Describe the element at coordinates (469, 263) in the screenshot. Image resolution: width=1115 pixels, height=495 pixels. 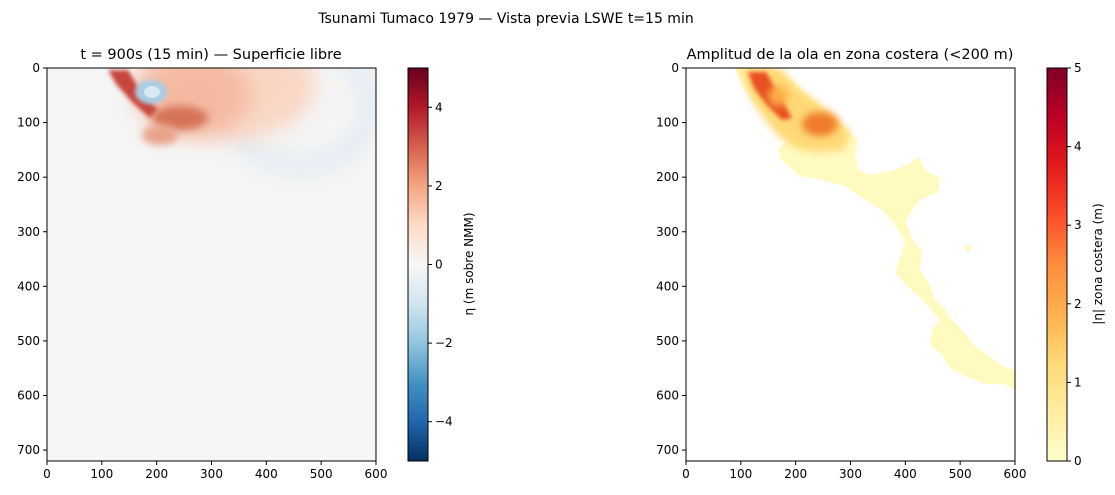
I see `left-colorbar-label: η (m sobre NMM)` at that location.